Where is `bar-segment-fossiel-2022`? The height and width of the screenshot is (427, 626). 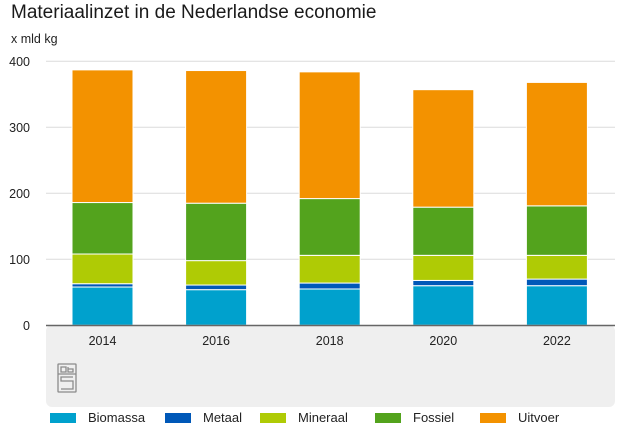
bar-segment-fossiel-2022 is located at coordinates (556, 230).